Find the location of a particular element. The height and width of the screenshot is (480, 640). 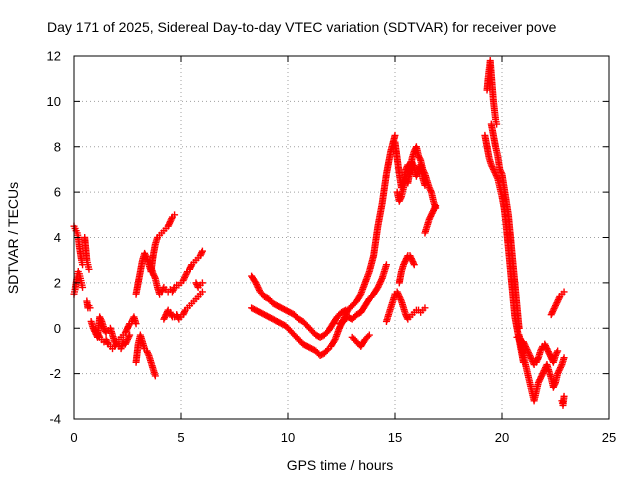

series-c2 is located at coordinates (145, 355).